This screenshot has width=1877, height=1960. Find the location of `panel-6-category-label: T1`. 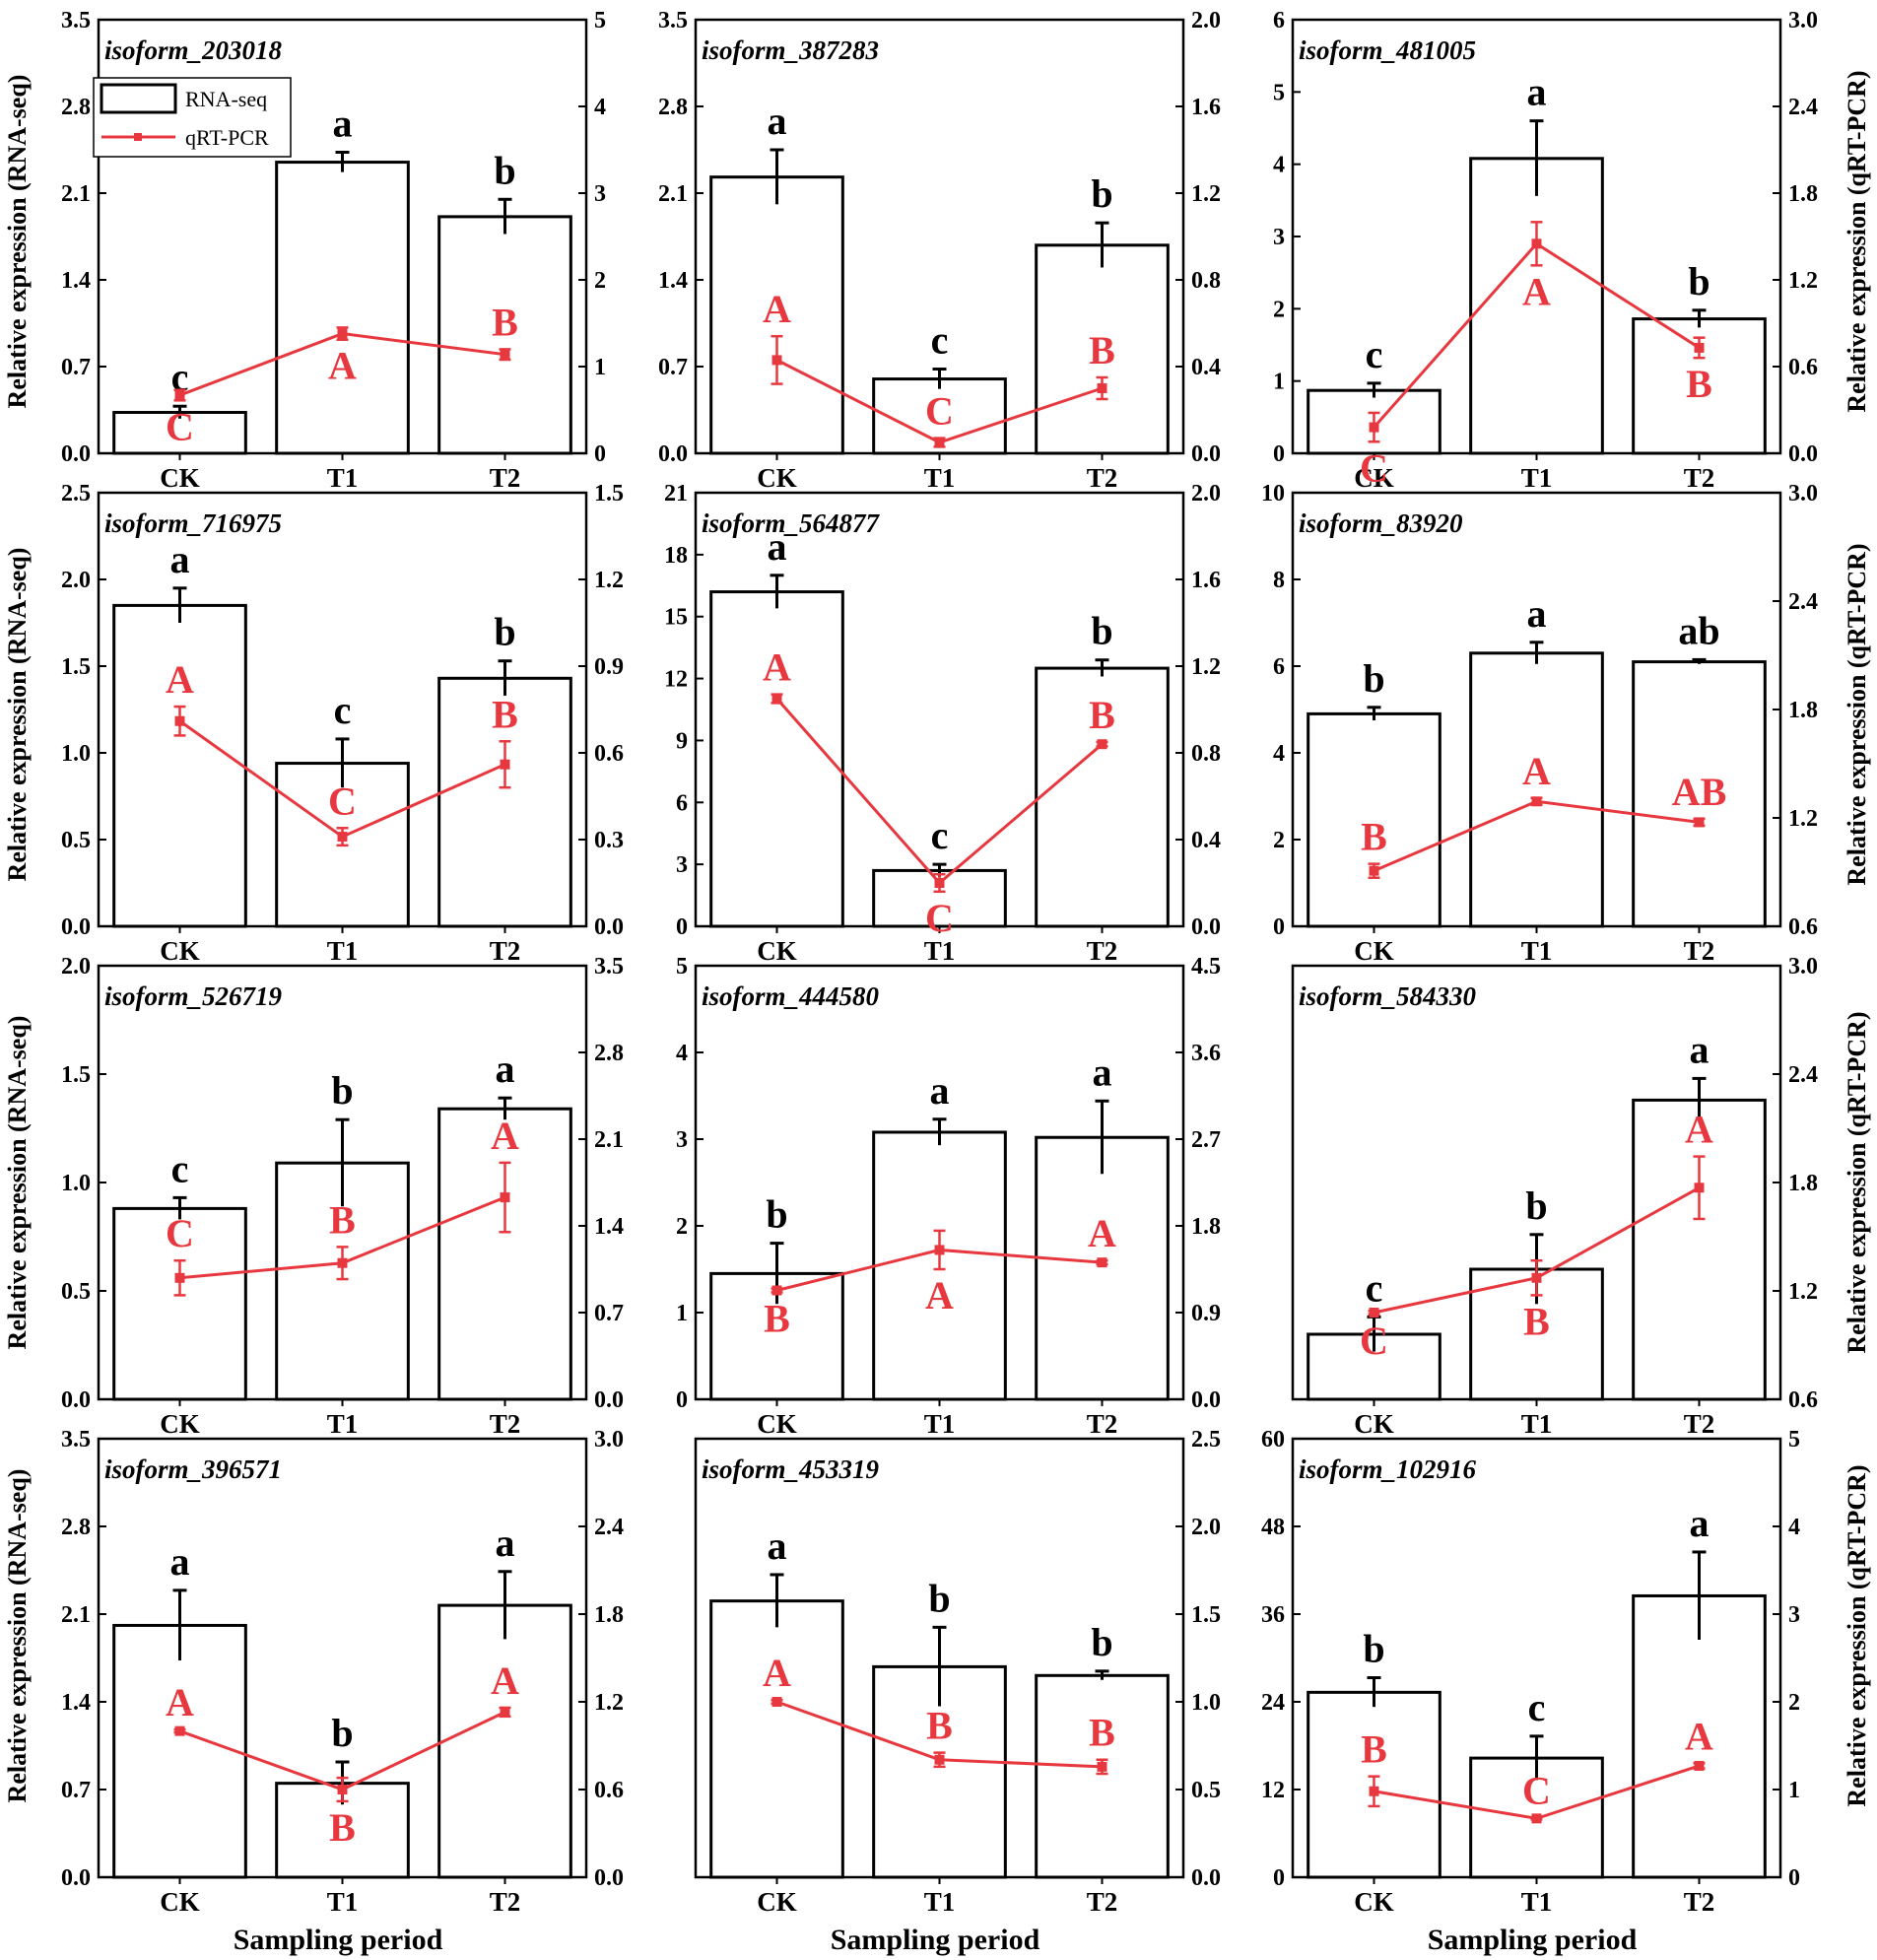

panel-6-category-label: T1 is located at coordinates (1537, 951).